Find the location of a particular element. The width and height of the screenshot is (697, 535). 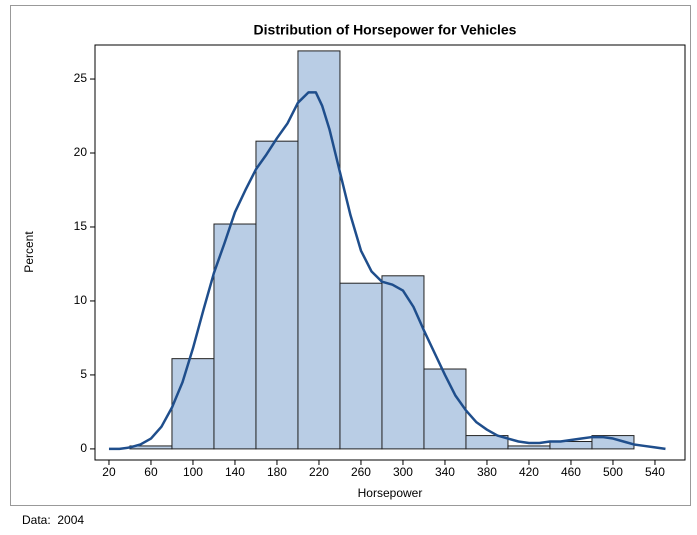

y-tick-label: 20 is located at coordinates (81, 152).